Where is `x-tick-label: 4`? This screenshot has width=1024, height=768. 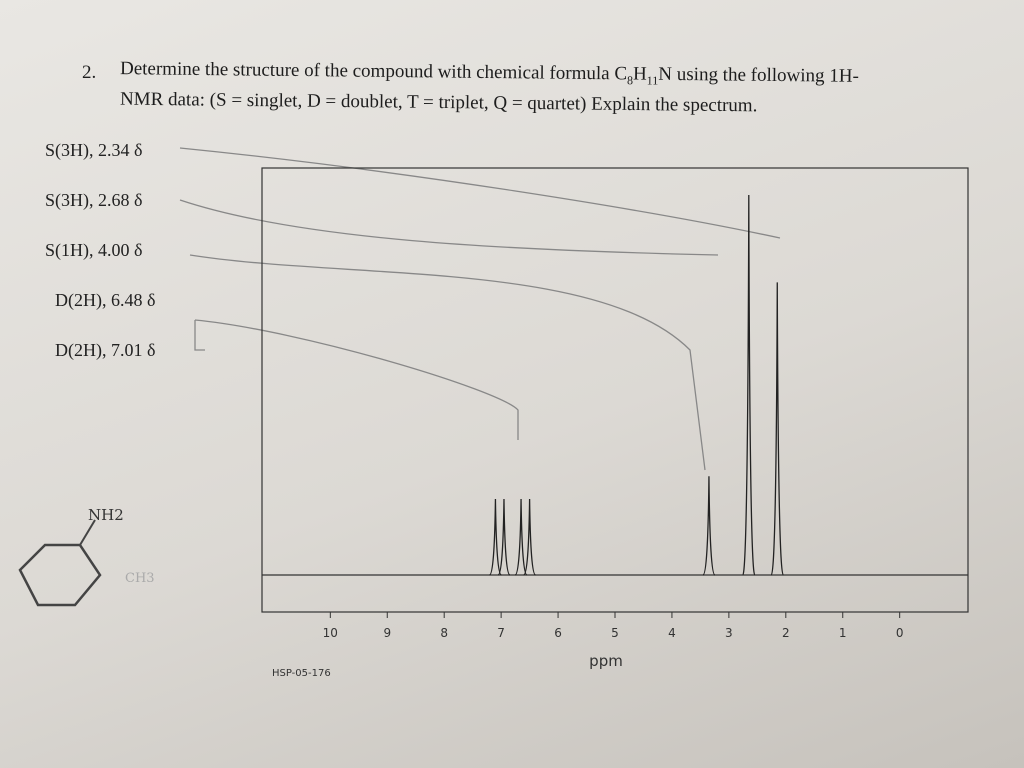 x-tick-label: 4 is located at coordinates (672, 633).